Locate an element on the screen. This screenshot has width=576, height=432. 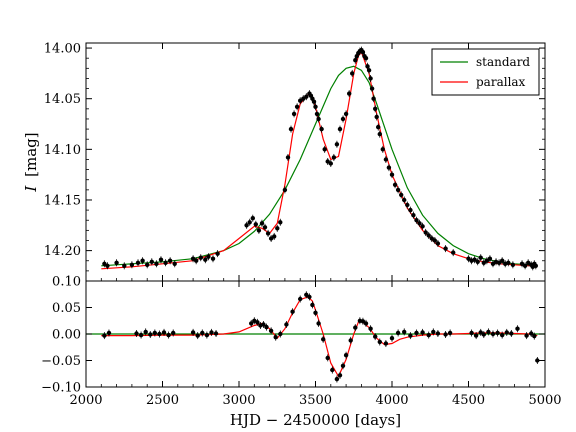
x-tick-label: 2500 is located at coordinates (162, 400).